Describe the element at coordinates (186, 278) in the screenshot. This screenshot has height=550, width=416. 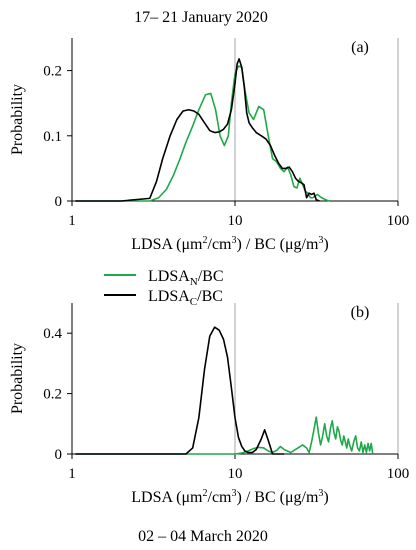
I see `legend-label-ldsa-n: LDSAN/BC` at that location.